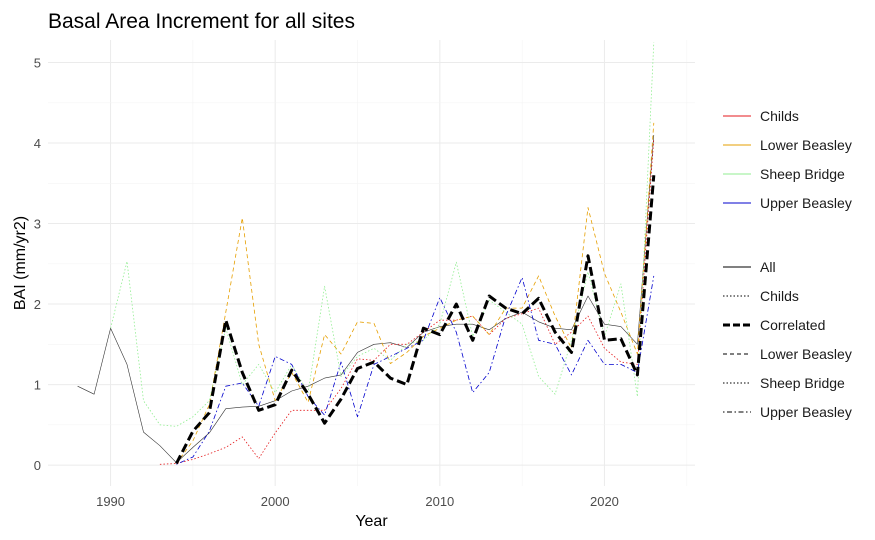 Image resolution: width=875 pixels, height=540 pixels. What do you see at coordinates (20, 263) in the screenshot?
I see `y-axis-title: BAI (mm/yr2)` at bounding box center [20, 263].